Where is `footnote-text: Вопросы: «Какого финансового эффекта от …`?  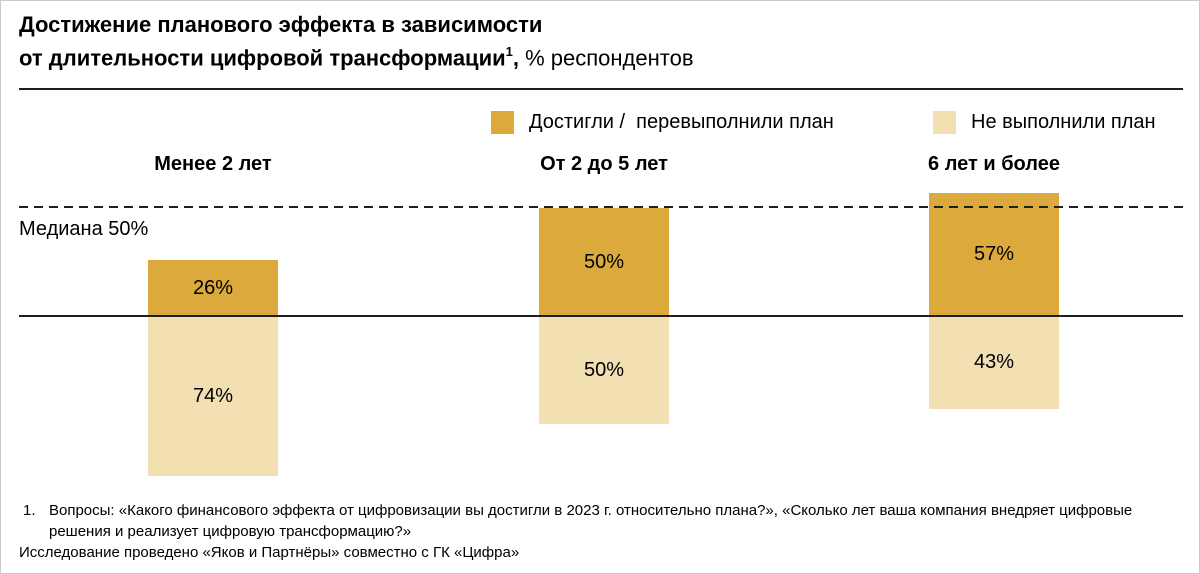
footnote-text: Вопросы: «Какого финансового эффекта от … is located at coordinates (591, 521).